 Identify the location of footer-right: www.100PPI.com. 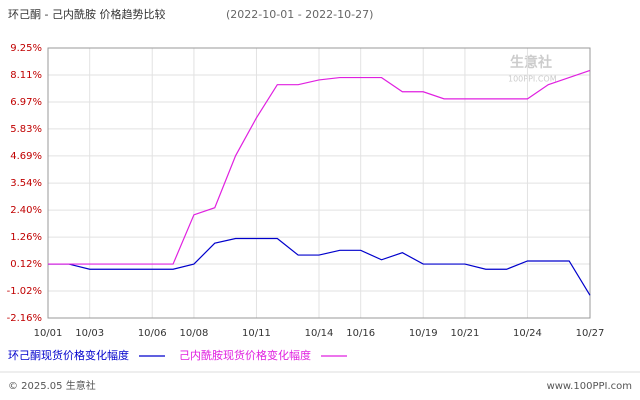
(589, 386).